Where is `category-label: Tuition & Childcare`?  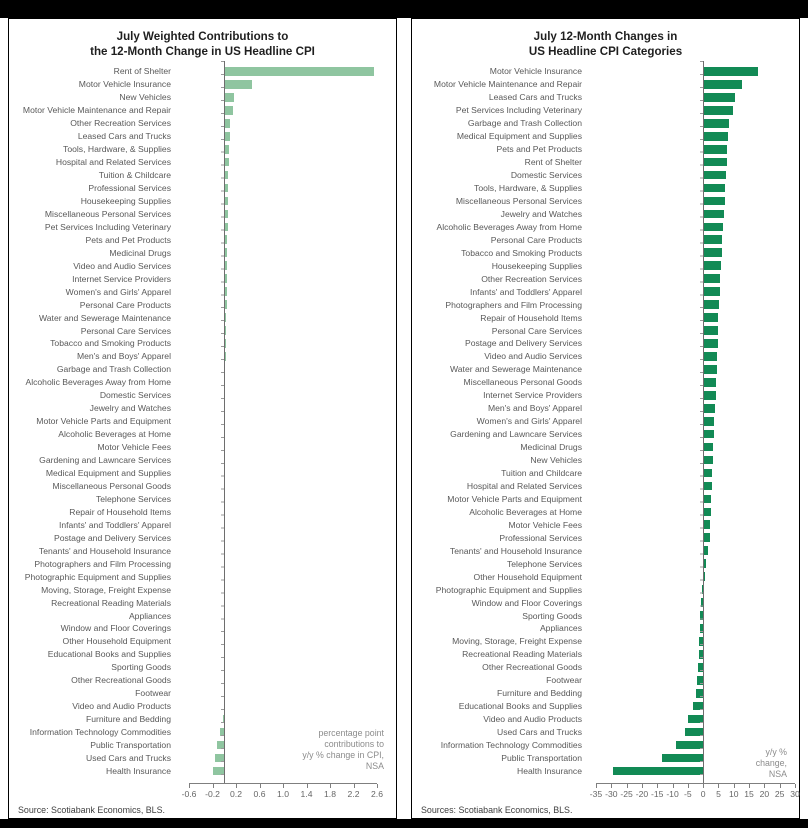
category-label: Tuition & Childcare is located at coordinates (134, 175).